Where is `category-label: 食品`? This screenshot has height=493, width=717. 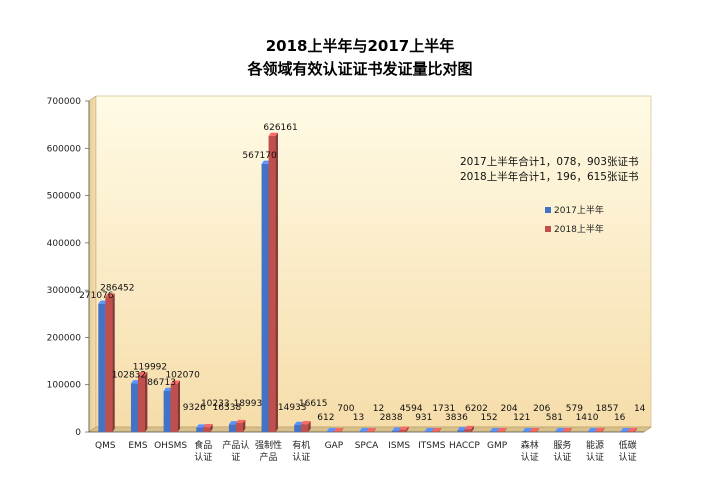 category-label: 食品 is located at coordinates (203, 445).